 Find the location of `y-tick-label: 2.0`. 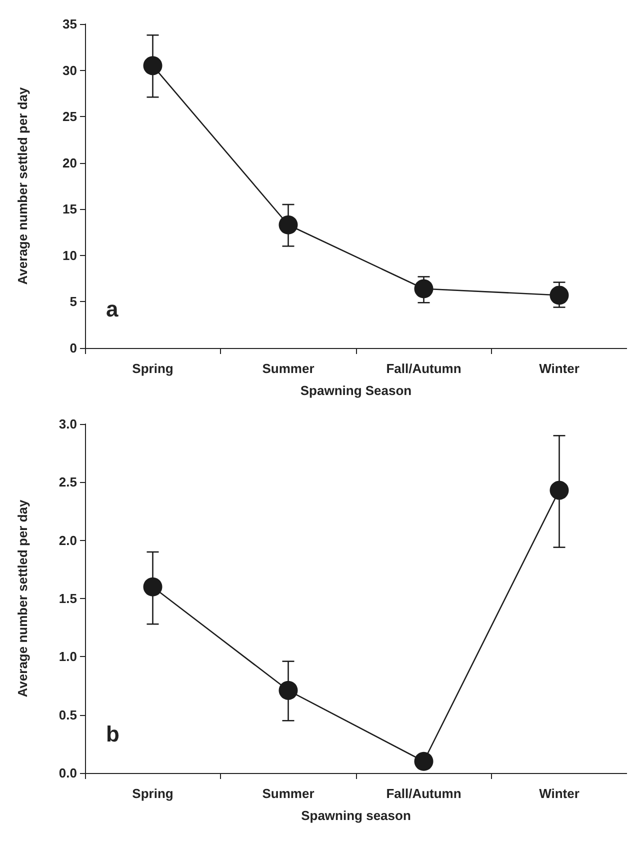

y-tick-label: 2.0 is located at coordinates (67, 540).